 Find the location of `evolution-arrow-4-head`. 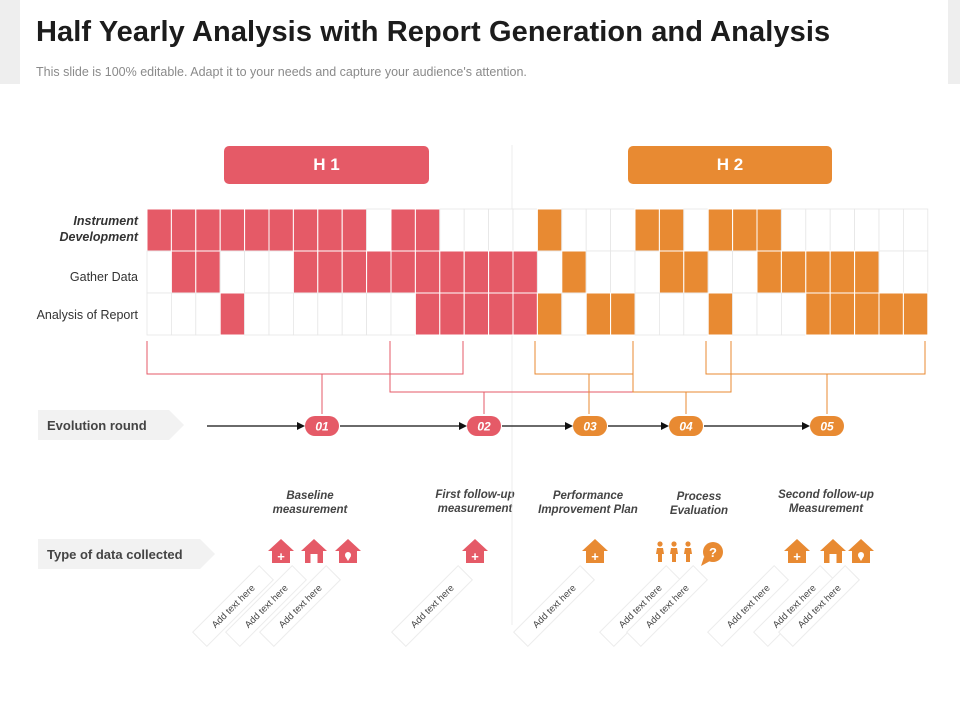

evolution-arrow-4-head is located at coordinates (665, 426).